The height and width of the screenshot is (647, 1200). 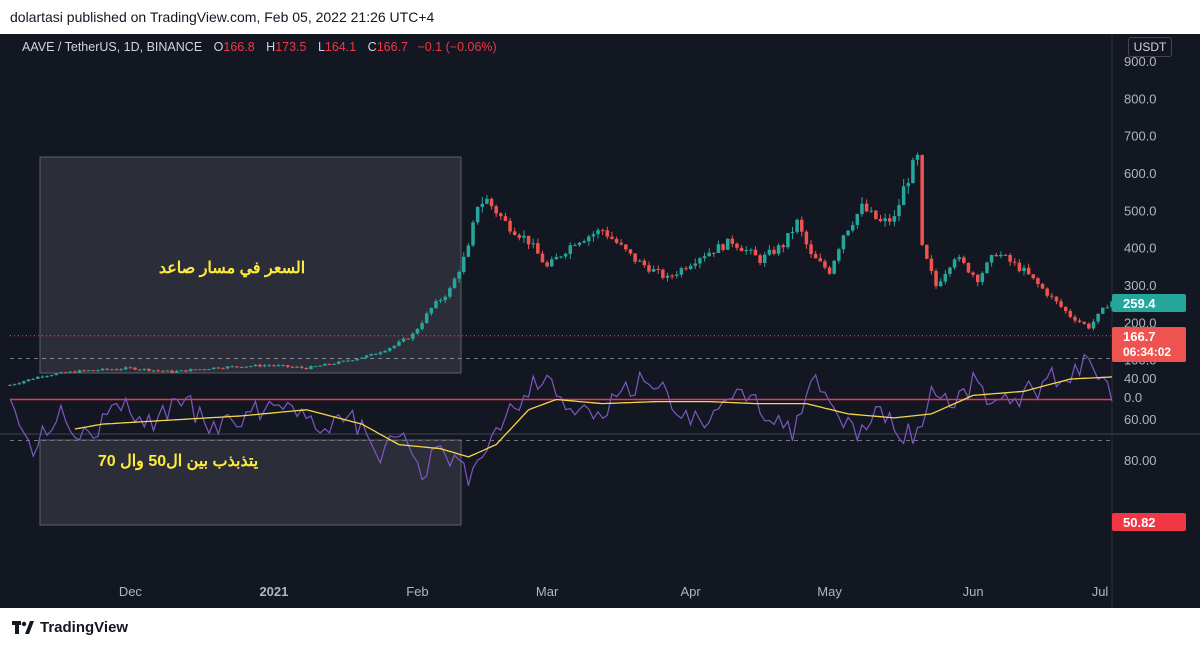 I want to click on open-value: 166.8, so click(x=239, y=47).